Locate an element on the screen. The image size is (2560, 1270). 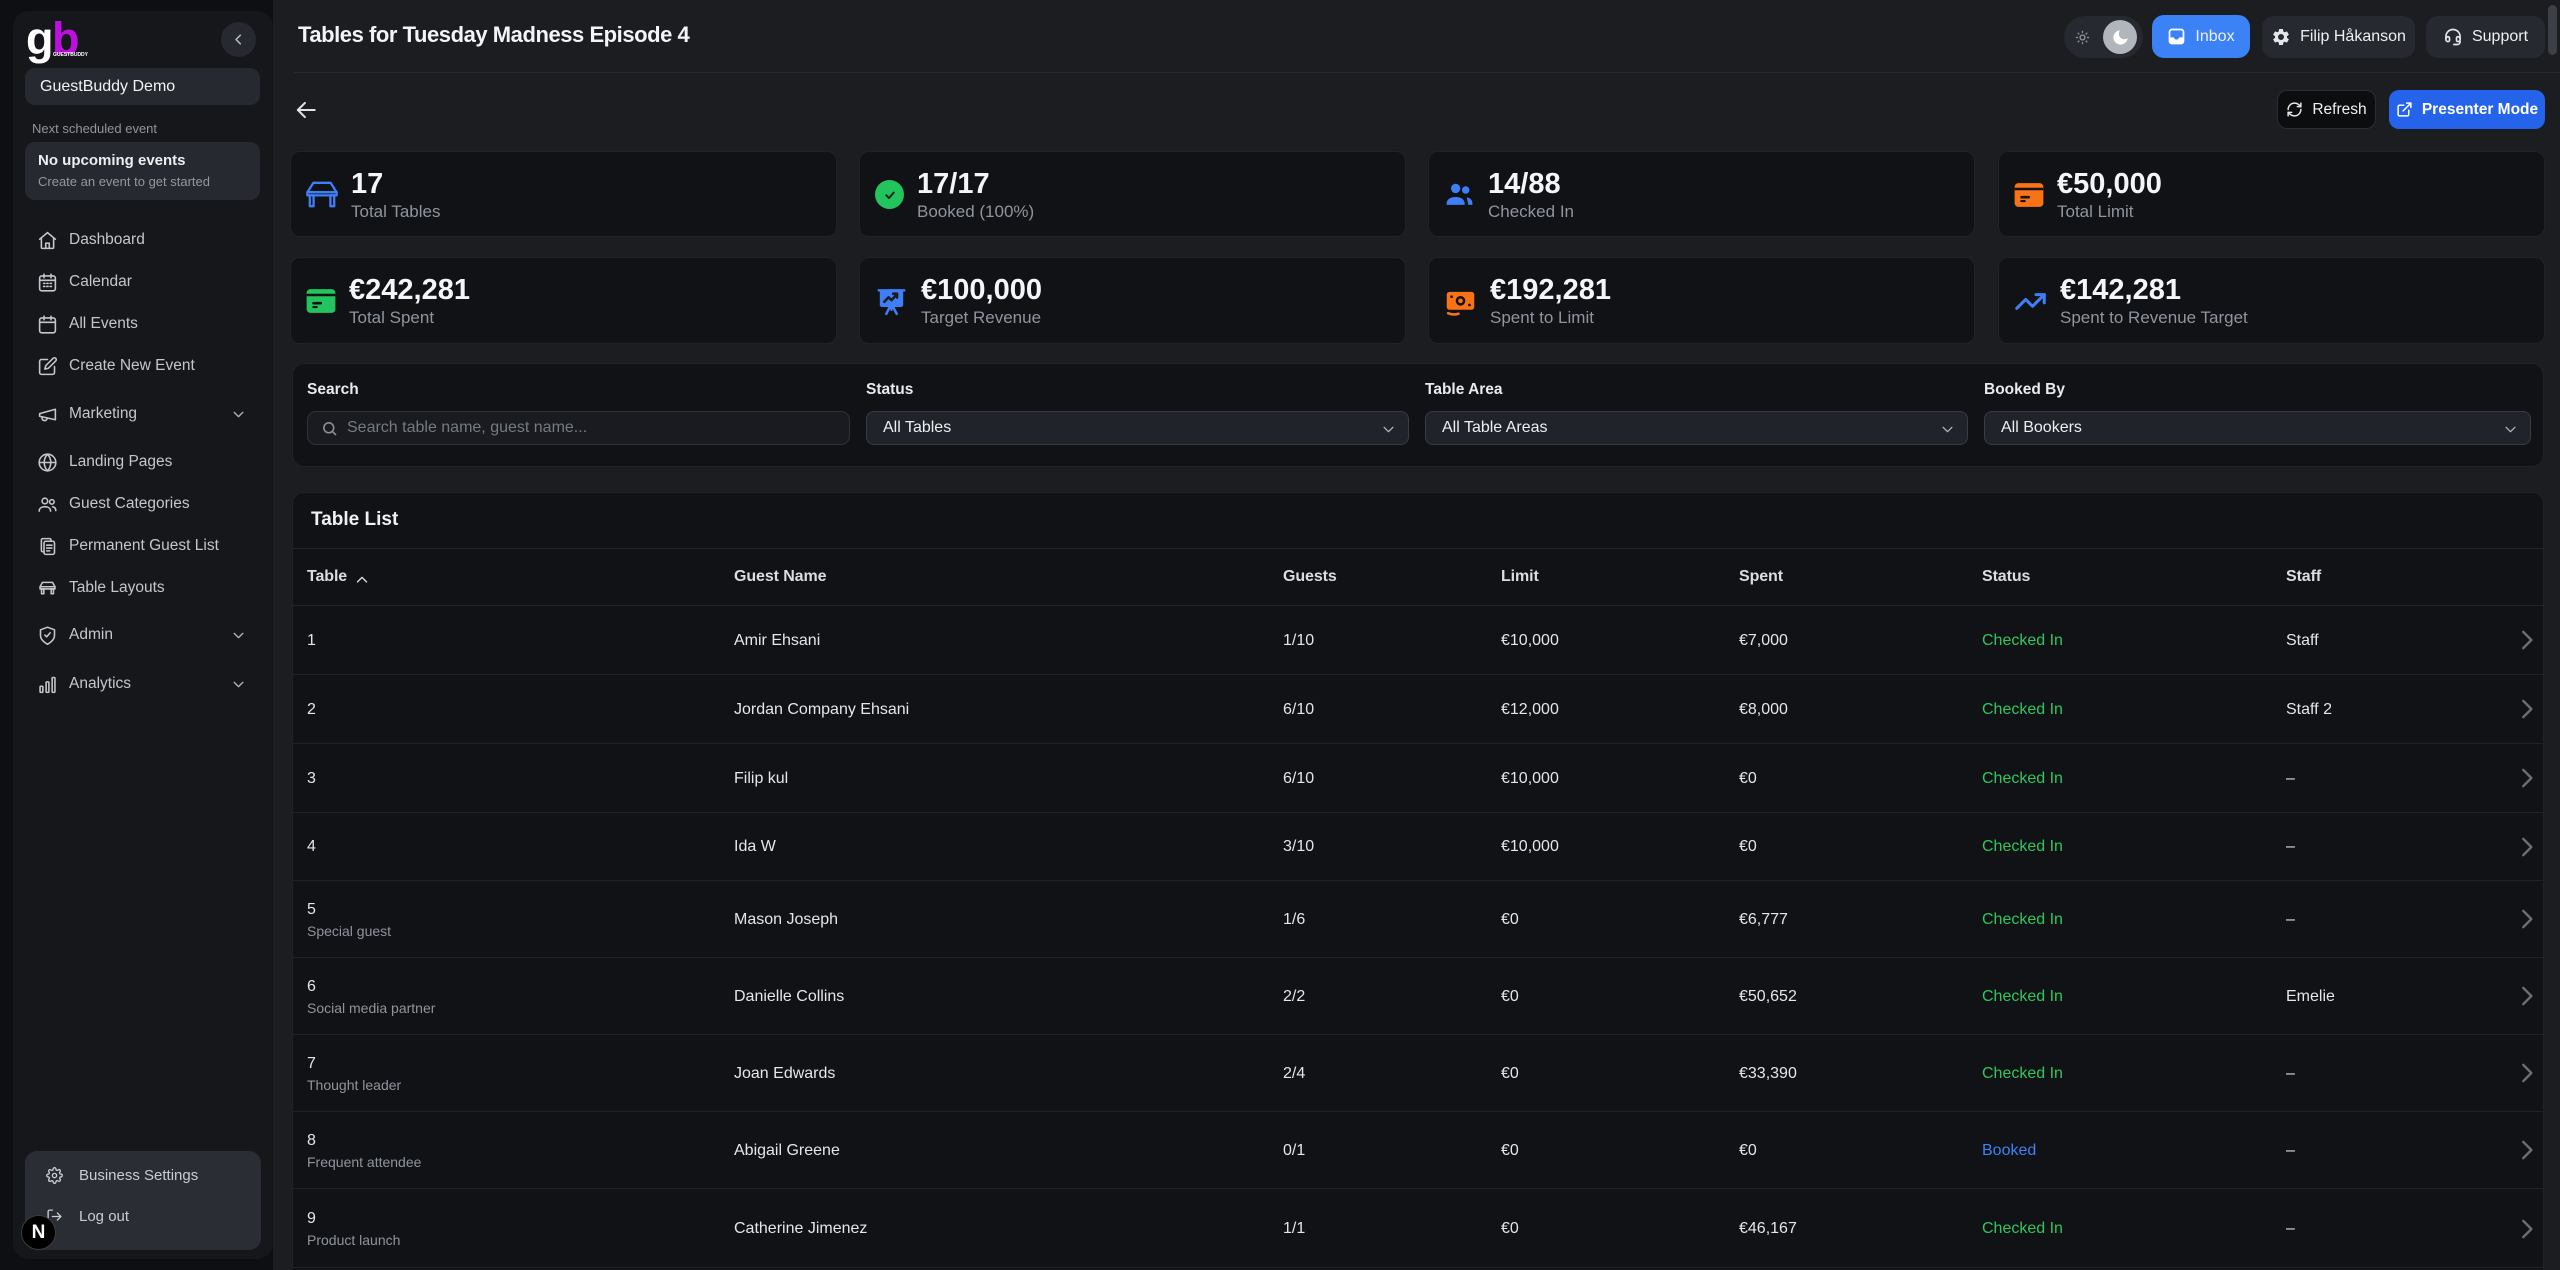
svg-text: g is located at coordinates (40, 38).